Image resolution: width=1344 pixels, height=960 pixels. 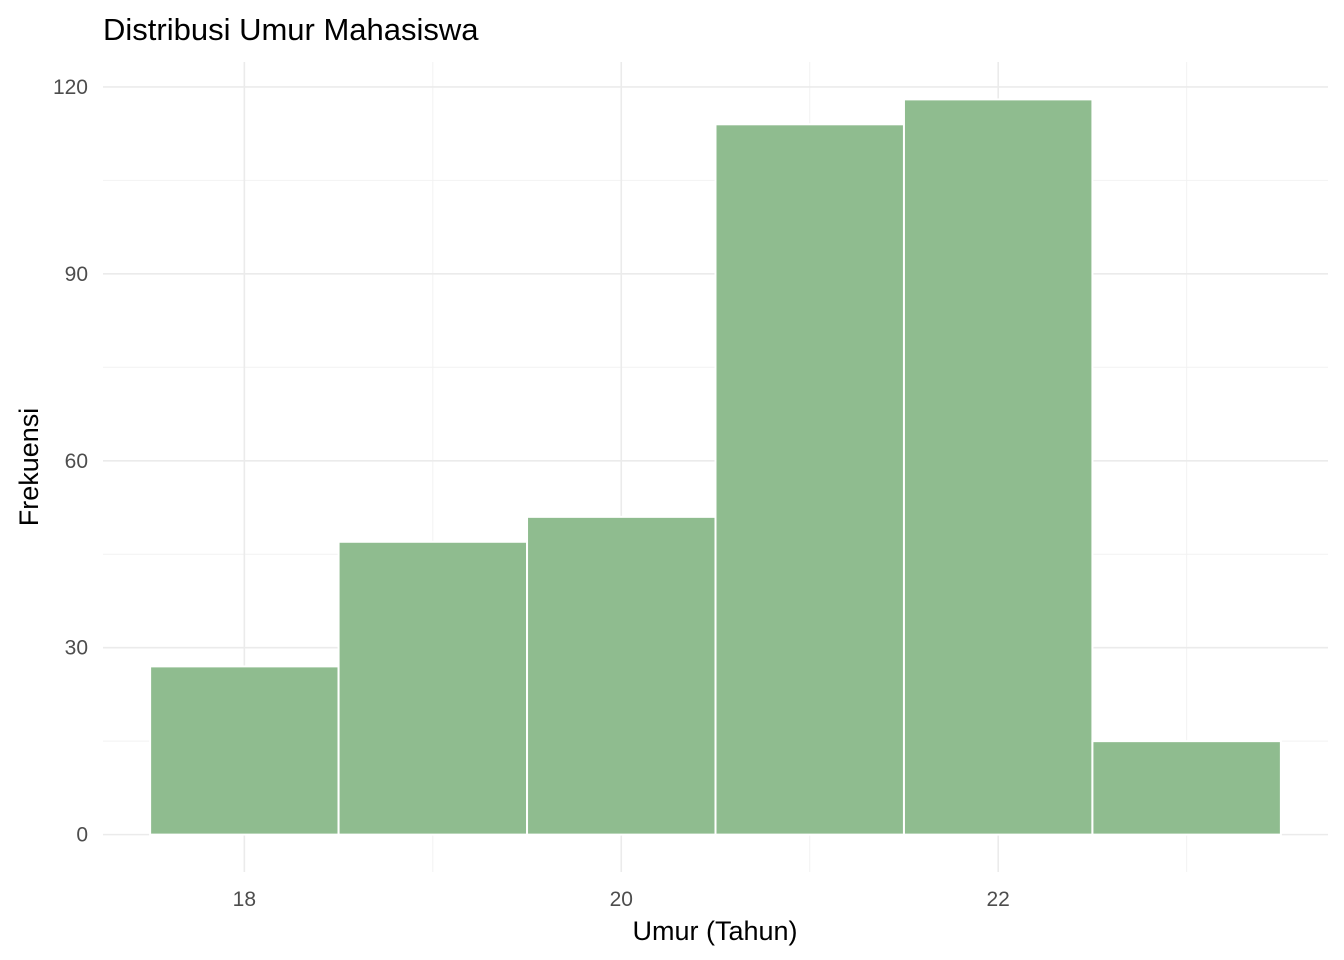 What do you see at coordinates (70, 87) in the screenshot?
I see `y-tick-label: 120` at bounding box center [70, 87].